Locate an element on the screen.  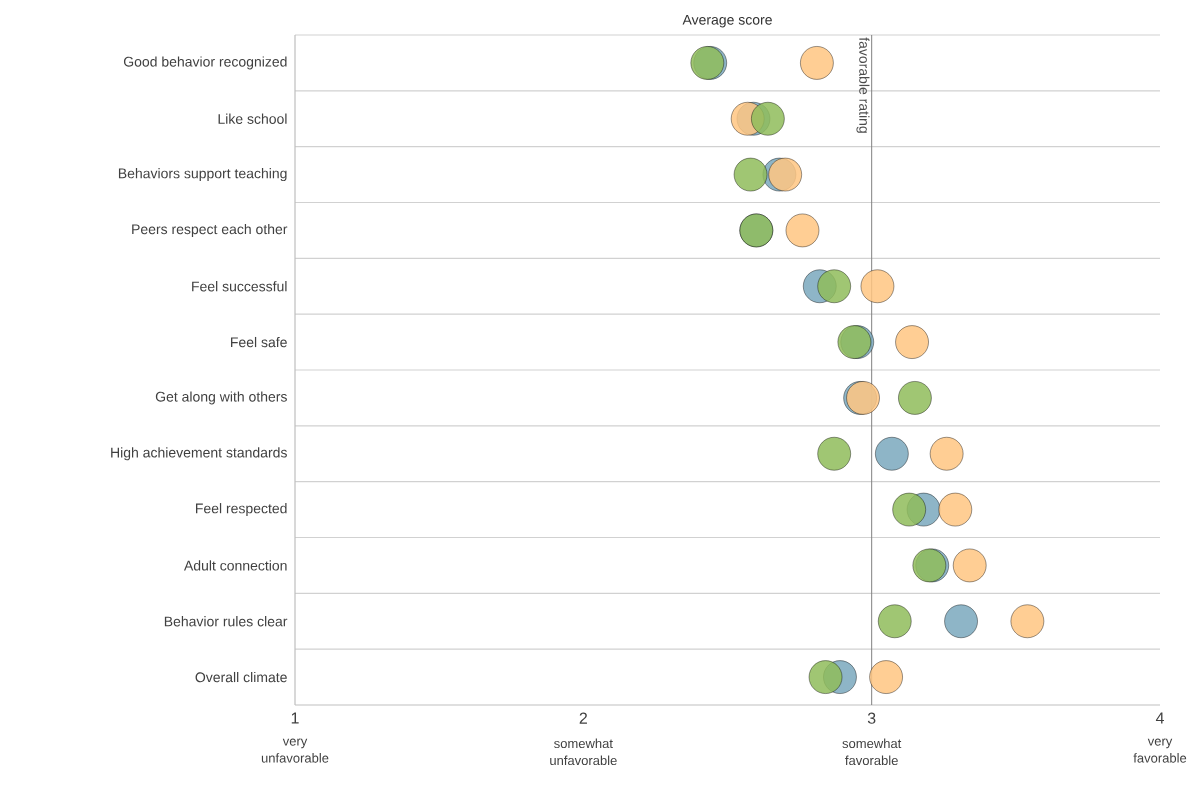
text: somewhat unfavorable is located at coordinates (583, 752).